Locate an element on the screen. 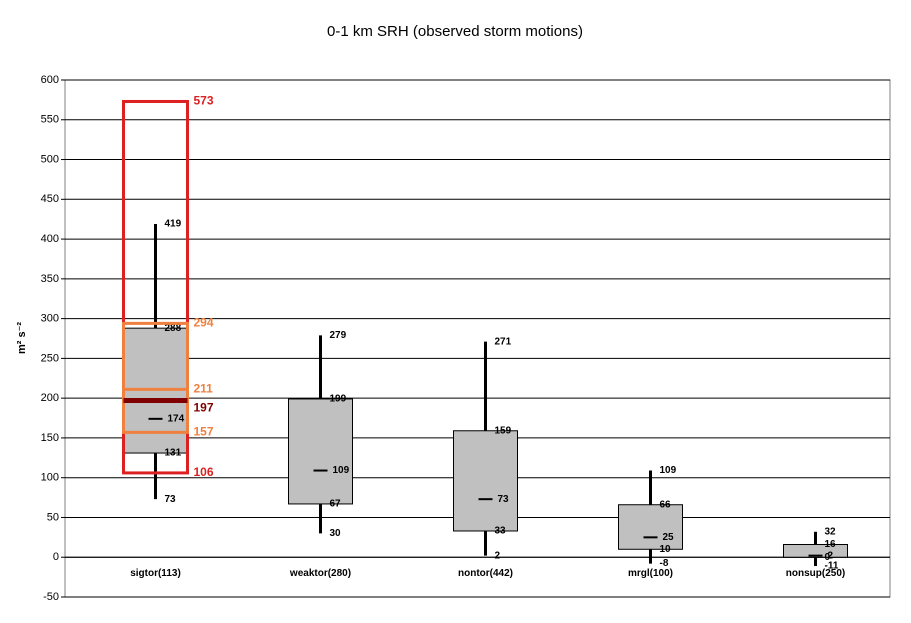  value-label: 10 is located at coordinates (666, 549).